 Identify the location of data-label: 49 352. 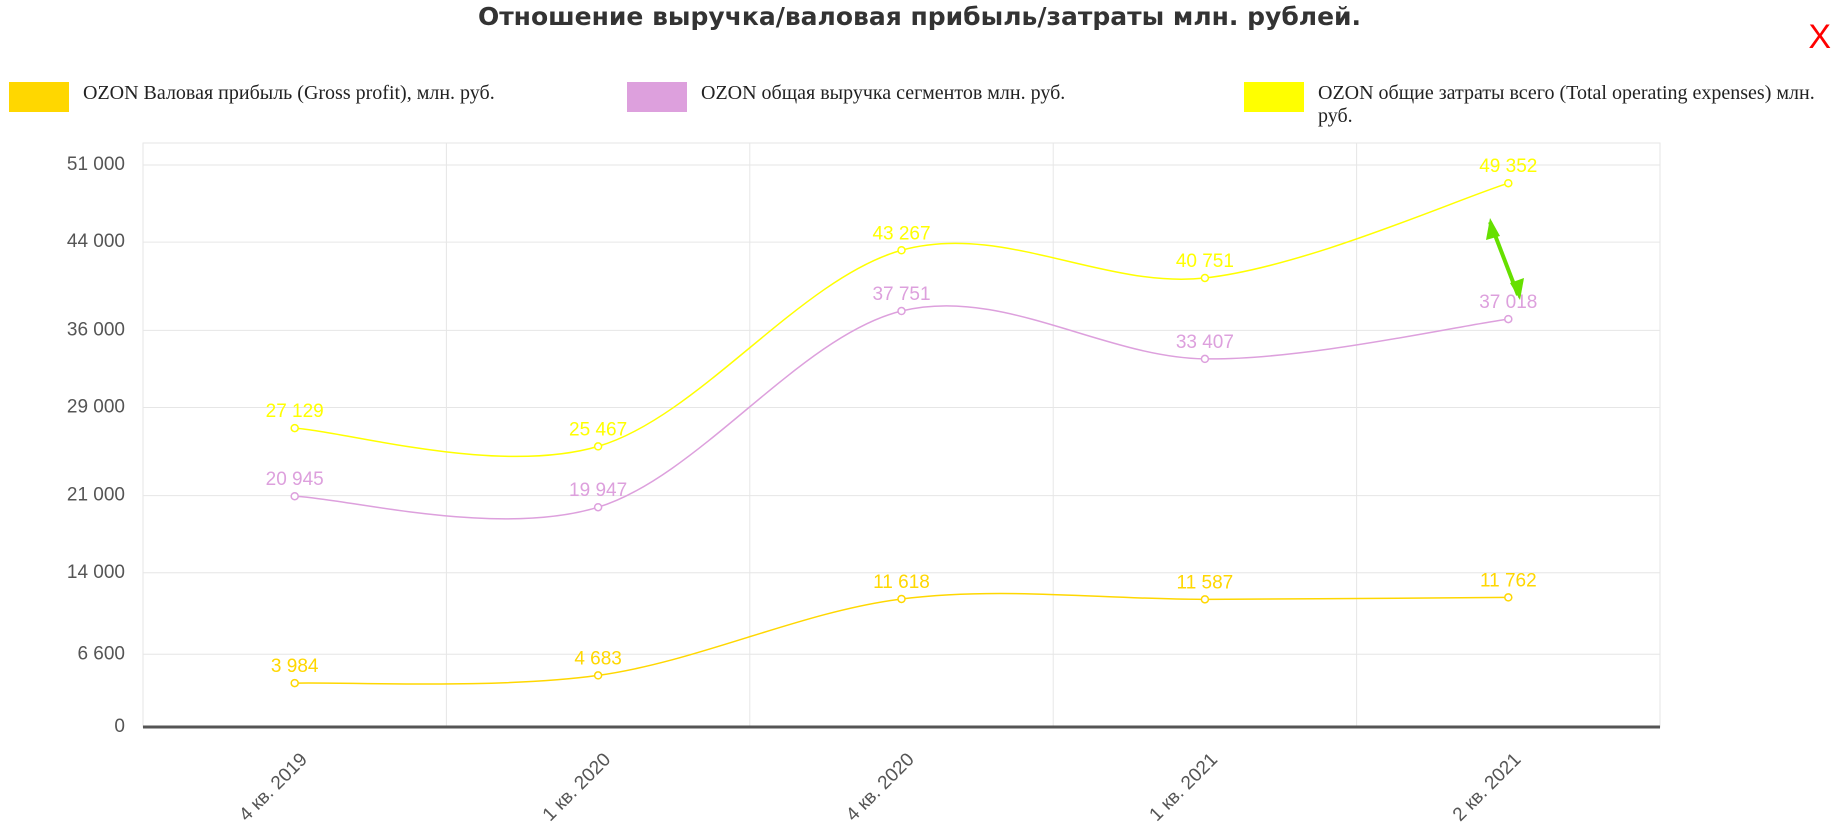
(1508, 166).